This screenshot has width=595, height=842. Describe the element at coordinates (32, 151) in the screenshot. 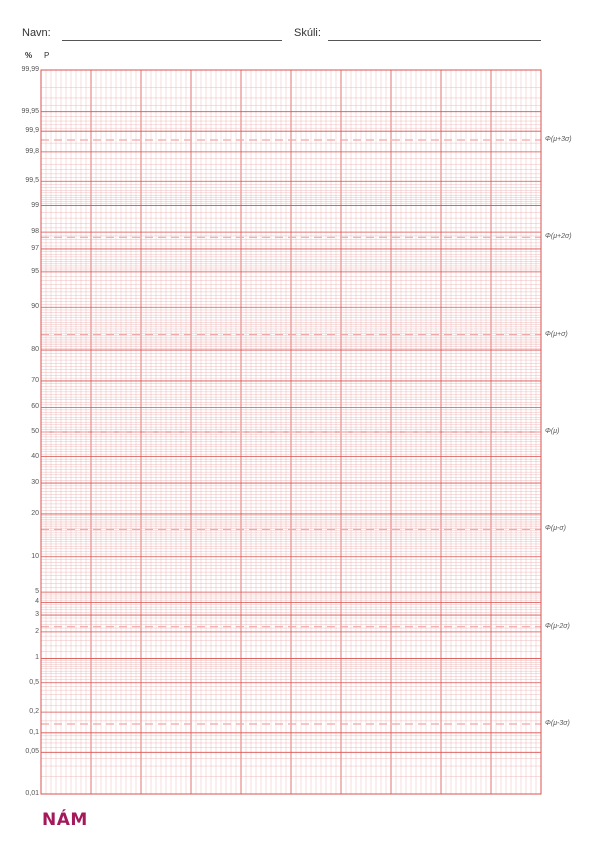

I see `tick-label: 99,8` at that location.